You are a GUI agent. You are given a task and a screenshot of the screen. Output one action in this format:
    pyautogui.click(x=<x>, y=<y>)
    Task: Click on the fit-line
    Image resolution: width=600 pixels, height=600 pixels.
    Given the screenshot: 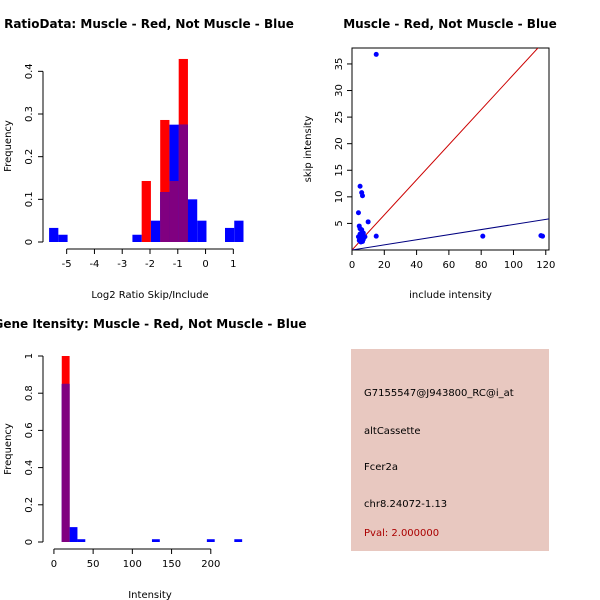 What is the action you would take?
    pyautogui.click(x=450, y=234)
    